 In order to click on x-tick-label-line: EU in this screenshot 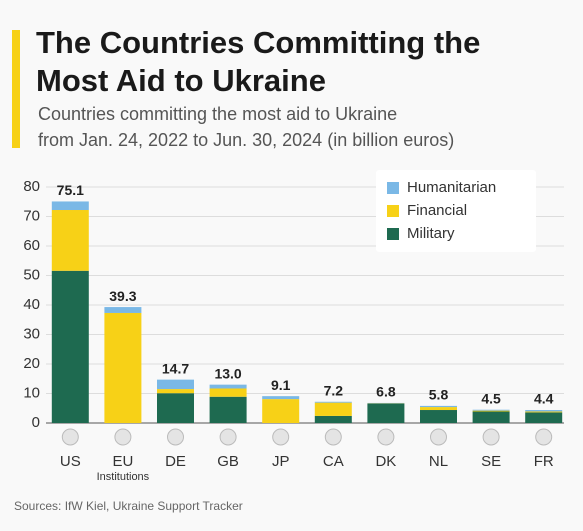, I will do `click(122, 461)`.